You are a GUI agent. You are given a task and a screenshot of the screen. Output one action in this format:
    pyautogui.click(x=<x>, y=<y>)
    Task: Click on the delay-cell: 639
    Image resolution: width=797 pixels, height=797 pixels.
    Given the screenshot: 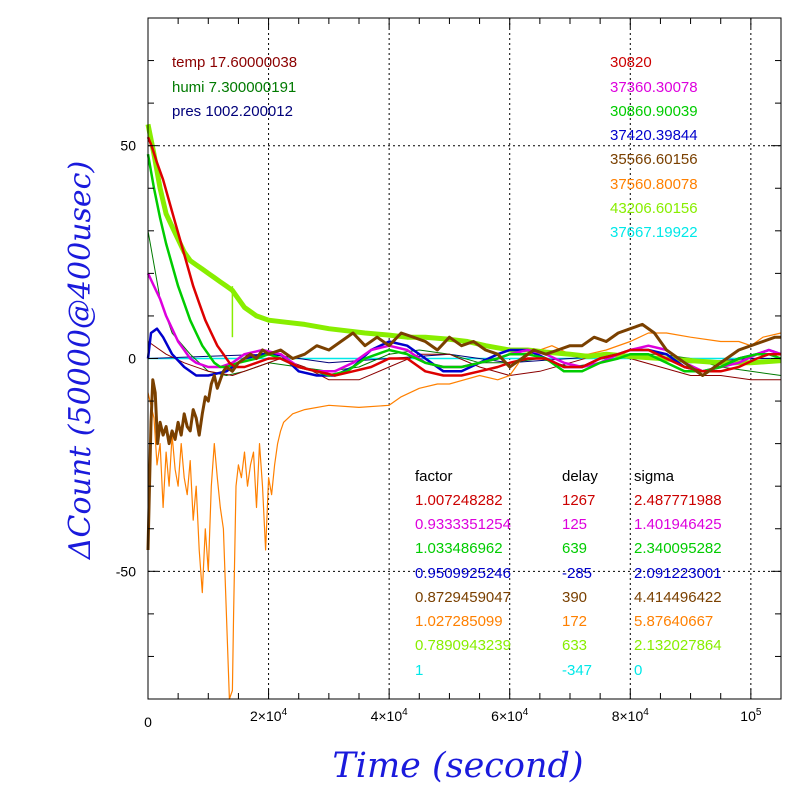 What is the action you would take?
    pyautogui.click(x=574, y=548)
    